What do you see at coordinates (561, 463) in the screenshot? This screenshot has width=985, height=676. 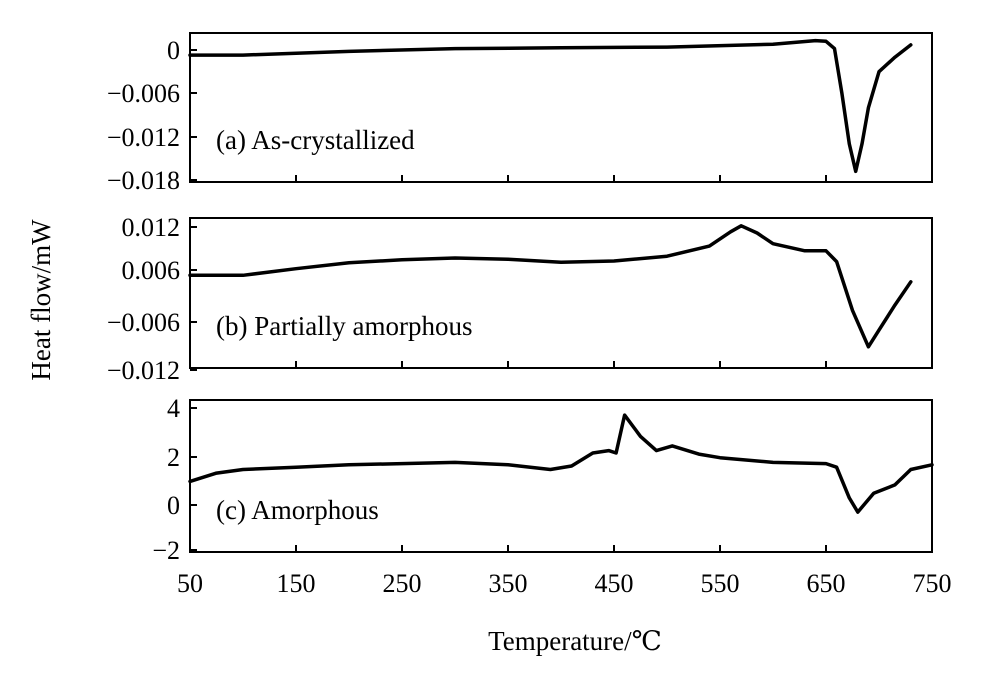 I see `series-line-c` at bounding box center [561, 463].